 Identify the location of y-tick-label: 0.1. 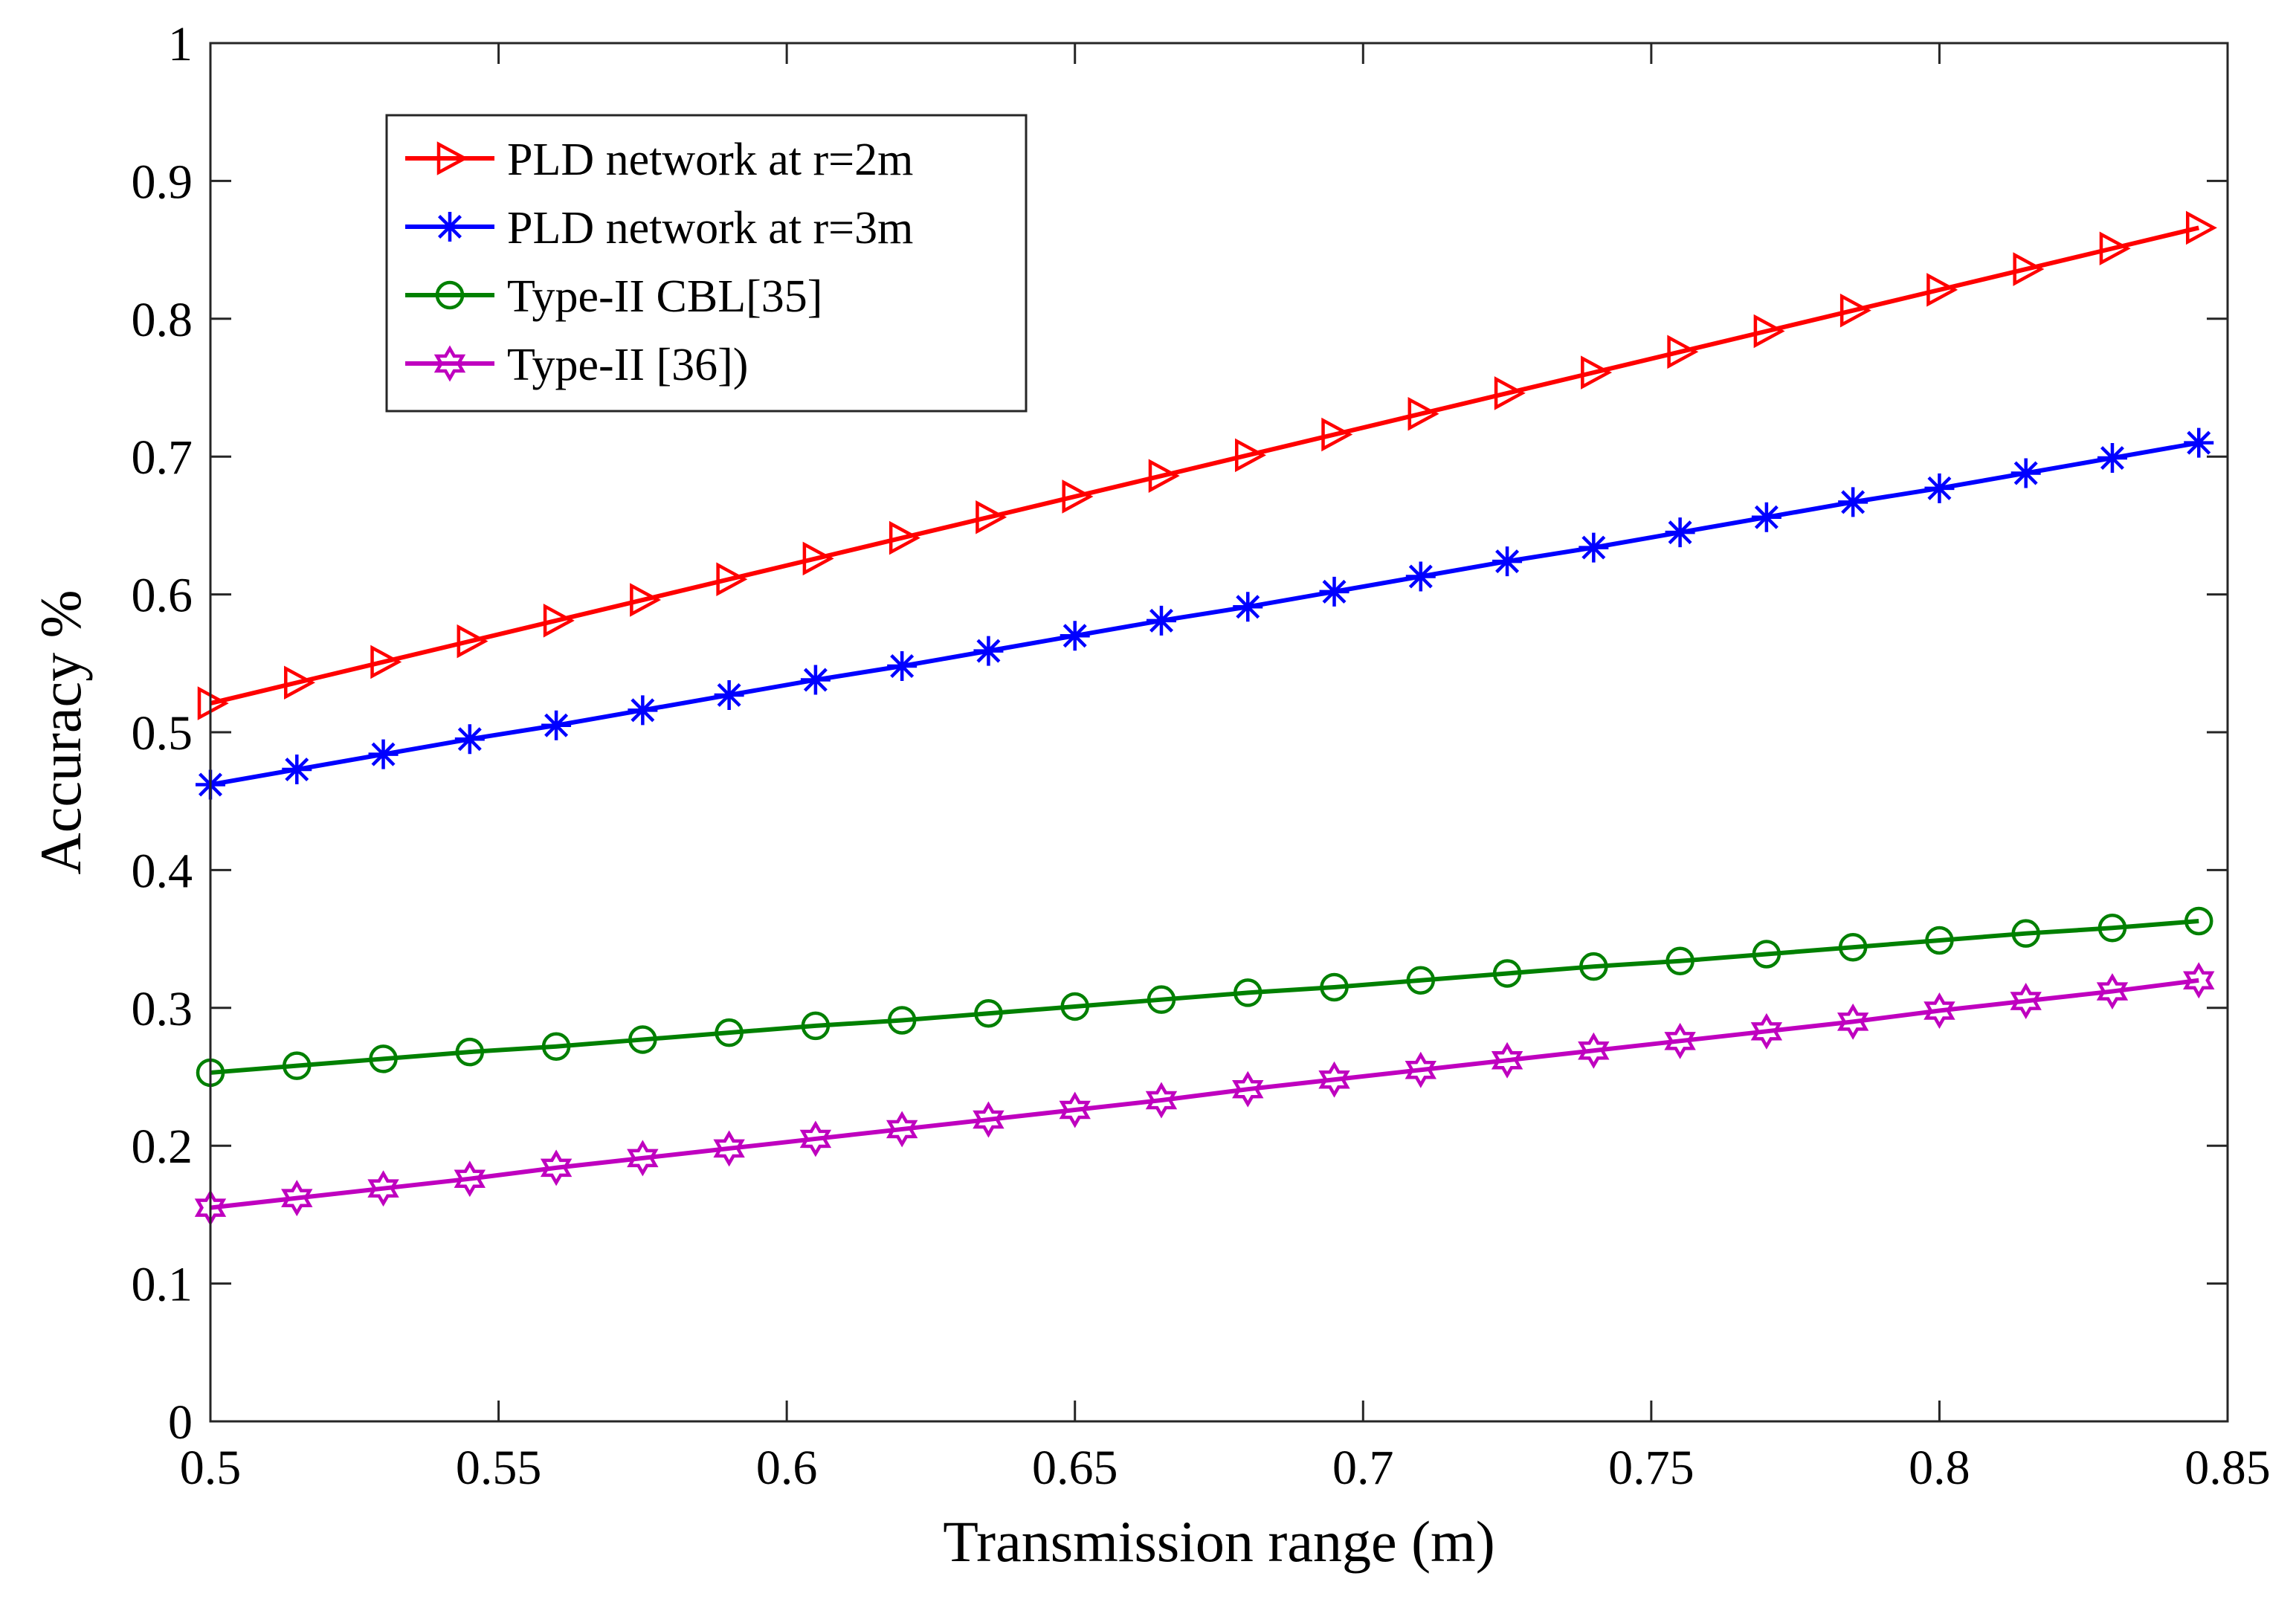
(162, 1285).